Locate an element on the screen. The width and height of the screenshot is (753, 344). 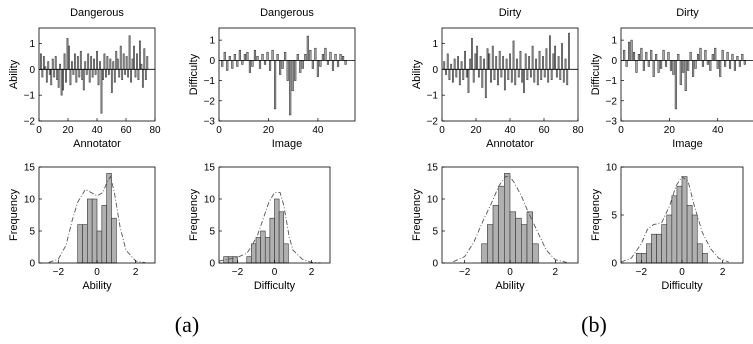
y-tick-label: 10 is located at coordinates (433, 200).